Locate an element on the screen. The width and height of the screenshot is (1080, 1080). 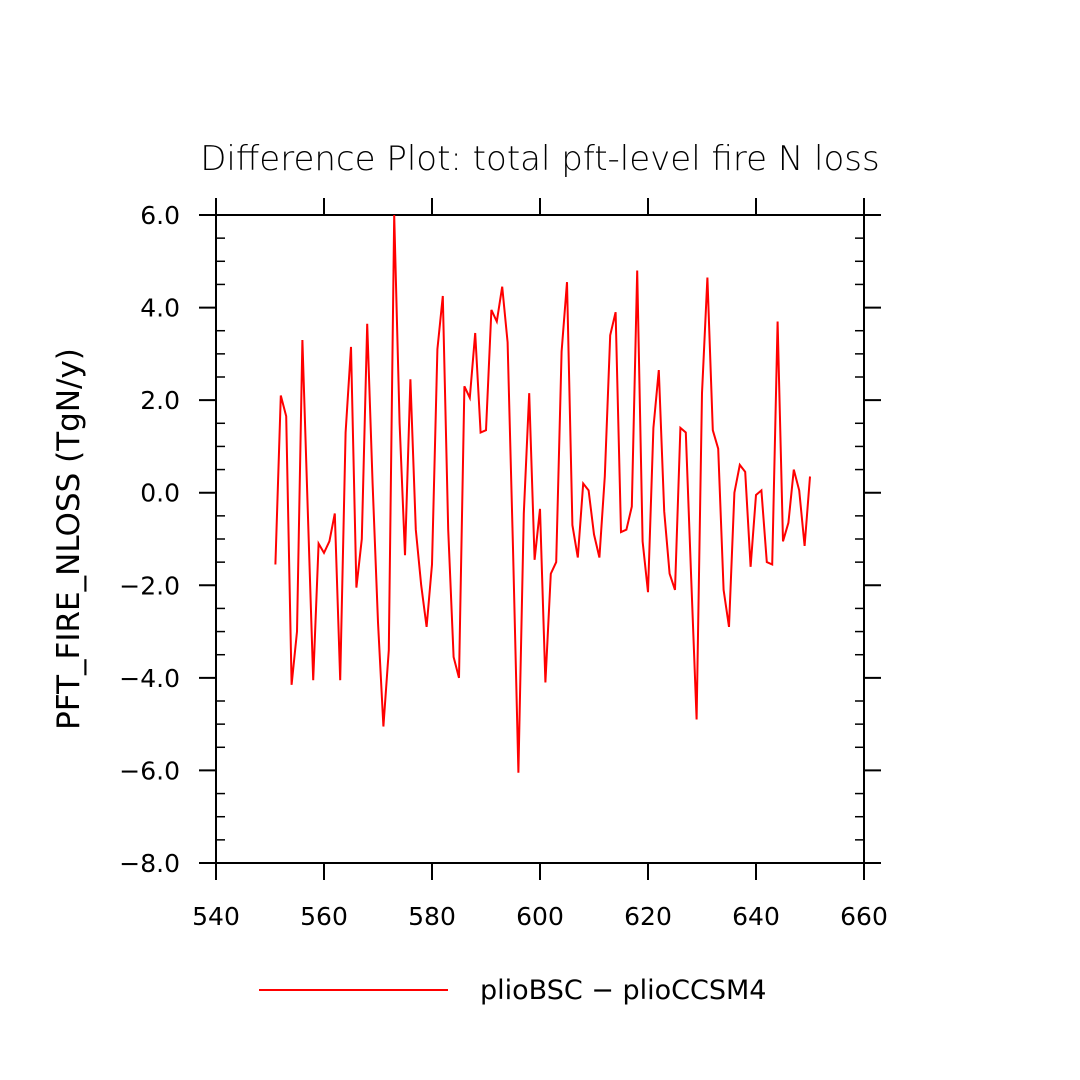
x-tick-label: 620 is located at coordinates (648, 916).